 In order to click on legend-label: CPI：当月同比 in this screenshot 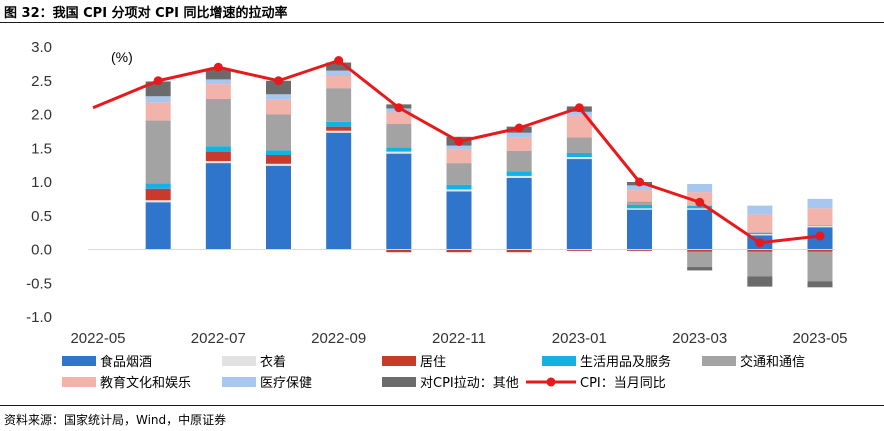, I will do `click(623, 383)`.